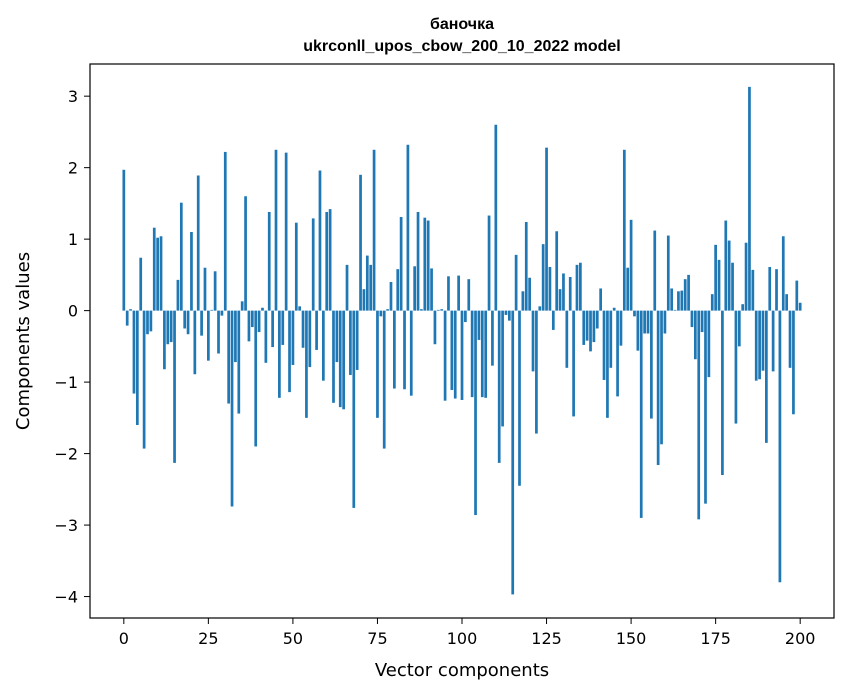  What do you see at coordinates (66, 454) in the screenshot?
I see `y-tick-label: −2` at bounding box center [66, 454].